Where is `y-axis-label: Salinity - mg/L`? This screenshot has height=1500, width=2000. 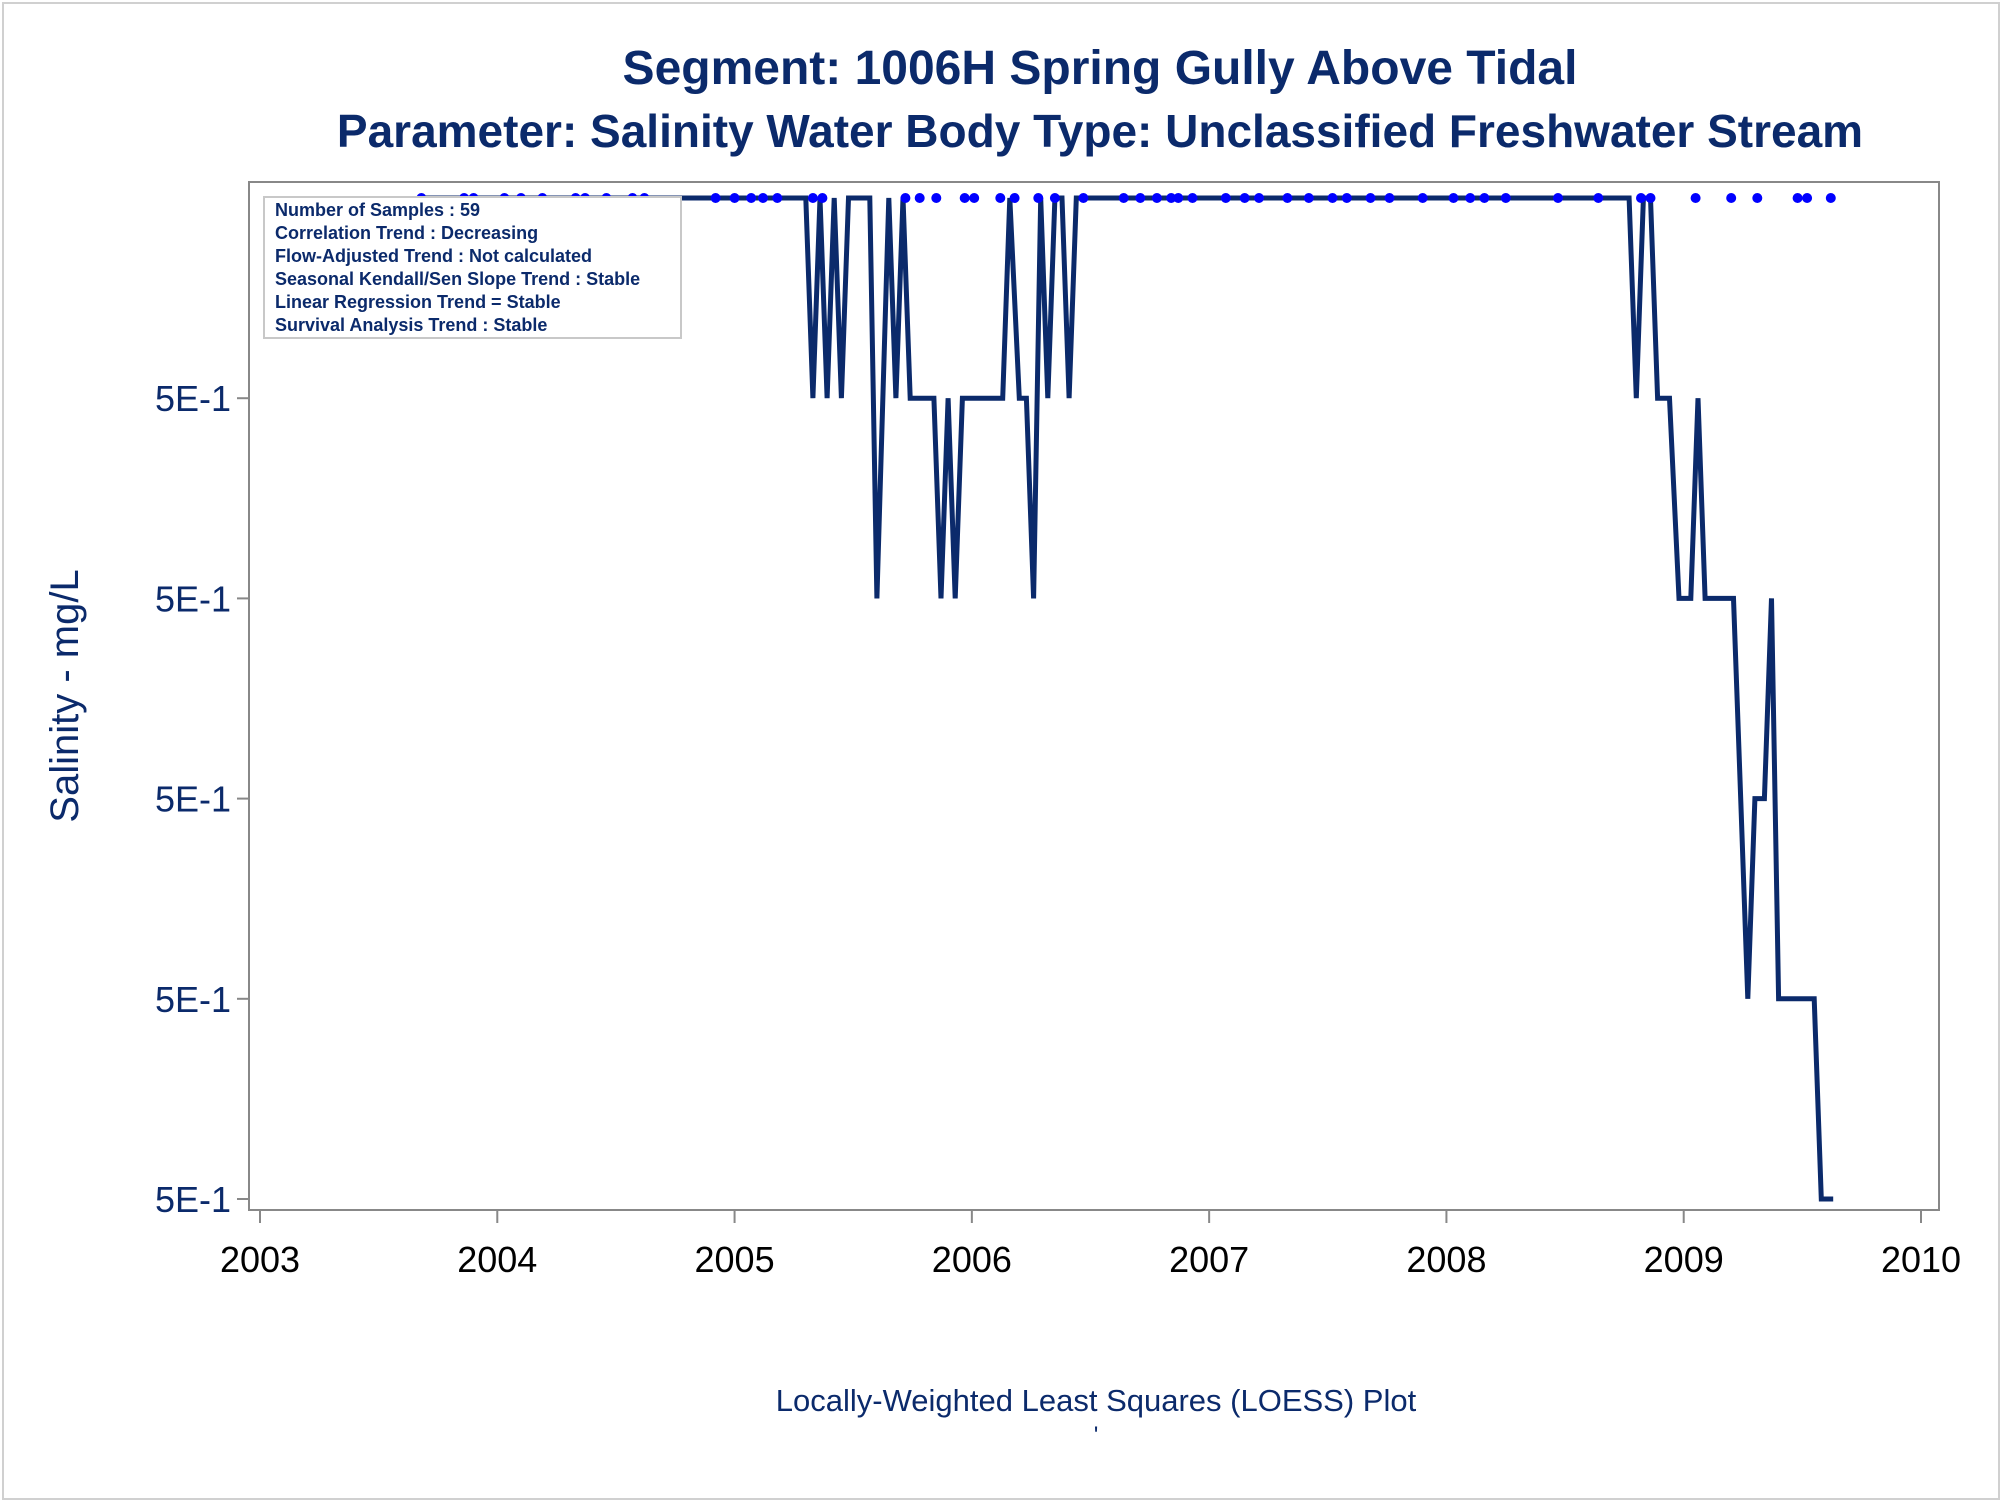 y-axis-label: Salinity - mg/L is located at coordinates (65, 695).